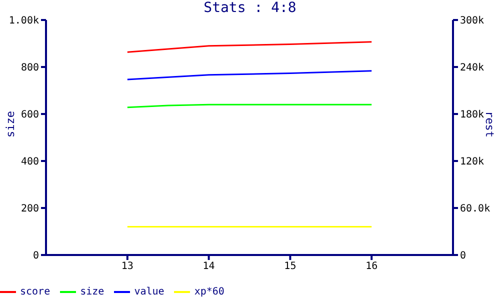 The image size is (500, 300). Describe the element at coordinates (127, 266) in the screenshot. I see `x-tick-label: 13` at that location.